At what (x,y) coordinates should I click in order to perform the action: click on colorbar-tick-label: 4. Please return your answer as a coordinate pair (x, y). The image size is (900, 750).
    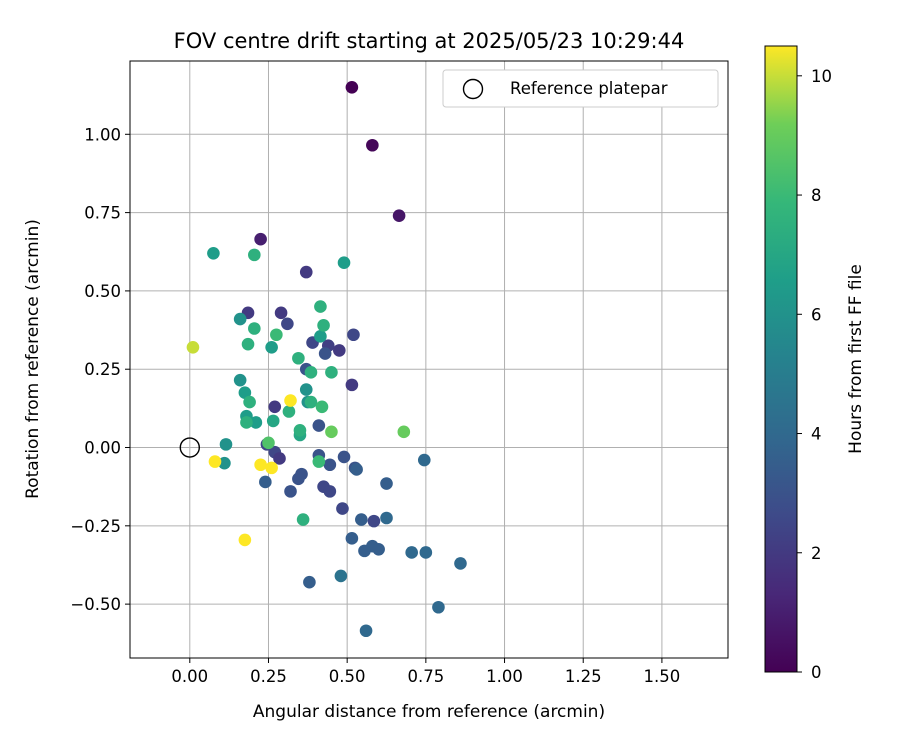
    Looking at the image, I should click on (816, 434).